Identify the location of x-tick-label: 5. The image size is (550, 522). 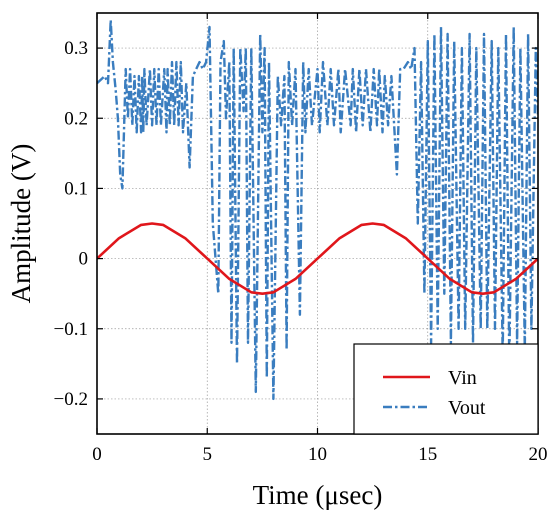
(208, 454).